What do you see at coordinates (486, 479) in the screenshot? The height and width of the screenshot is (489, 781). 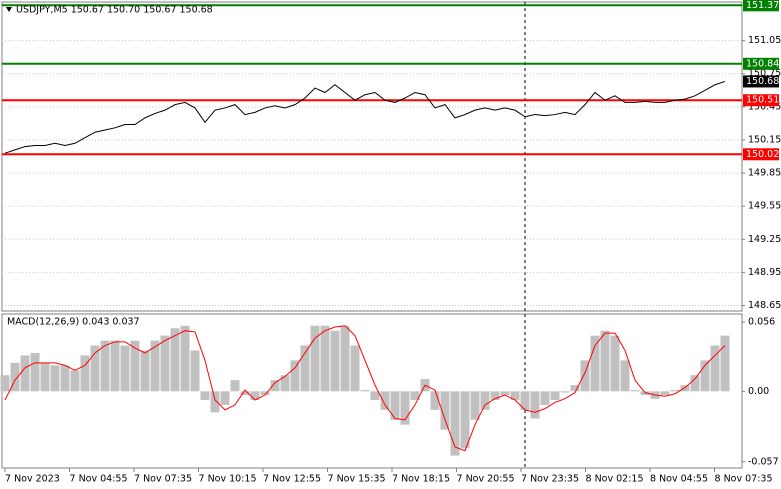 I see `x-tick-label: 7 Nov 20:55` at bounding box center [486, 479].